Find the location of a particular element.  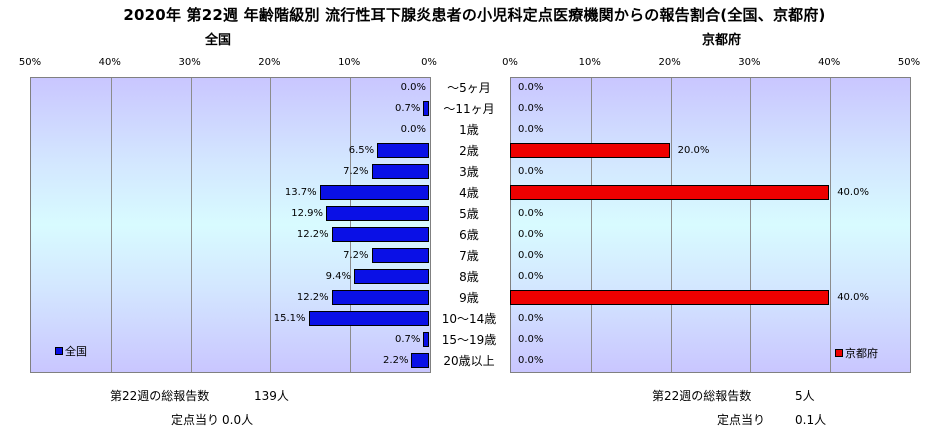

footer-left-total-label: 第22週の総報告数 is located at coordinates (160, 396).